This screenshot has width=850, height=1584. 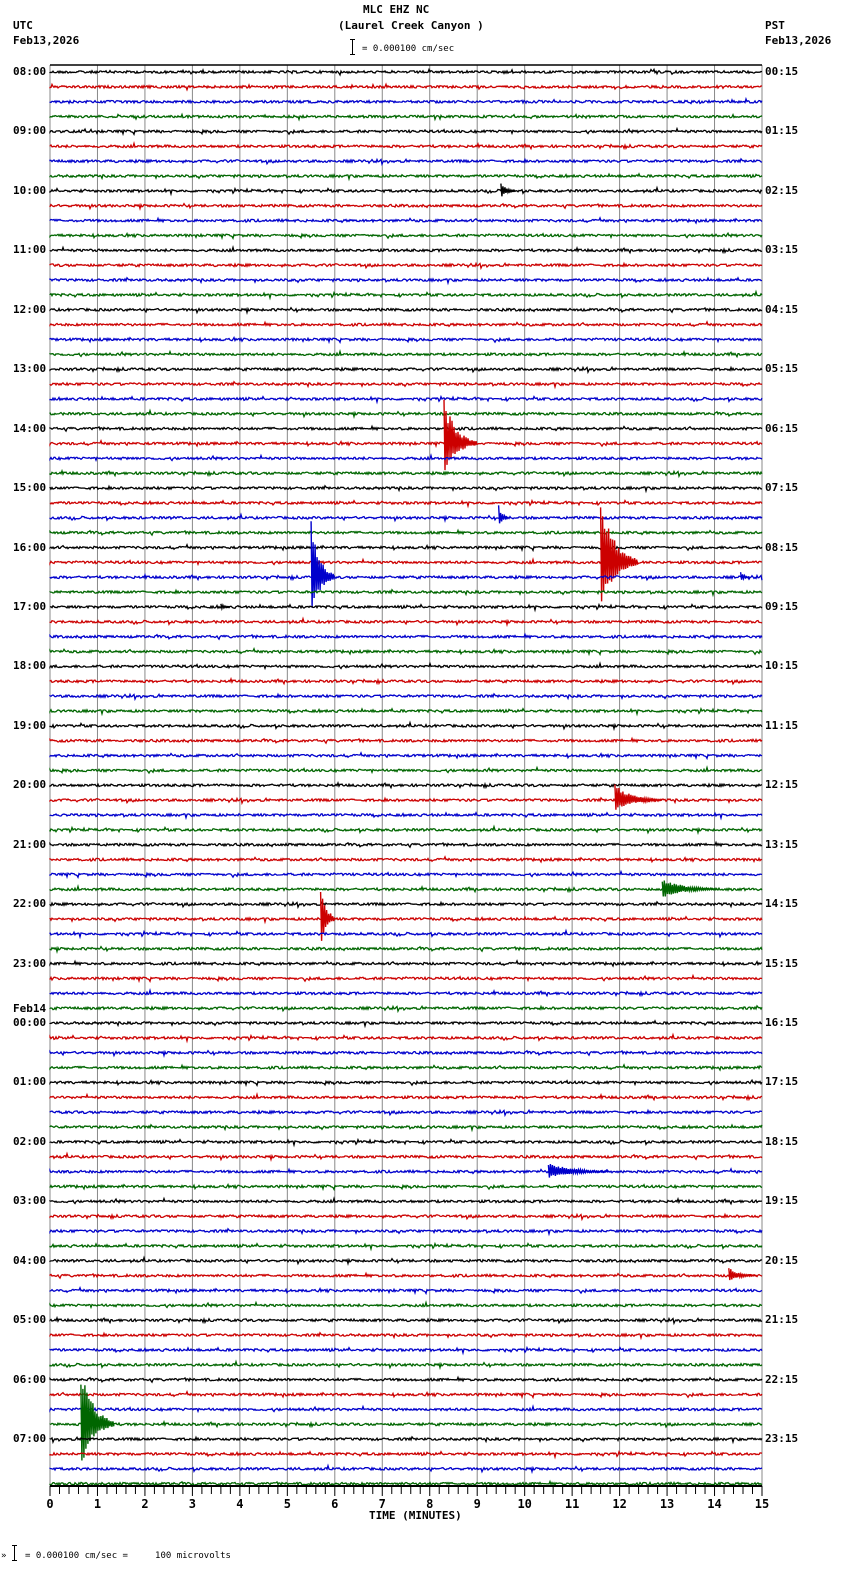 I want to click on x-tick-label: 15, so click(x=762, y=1504).